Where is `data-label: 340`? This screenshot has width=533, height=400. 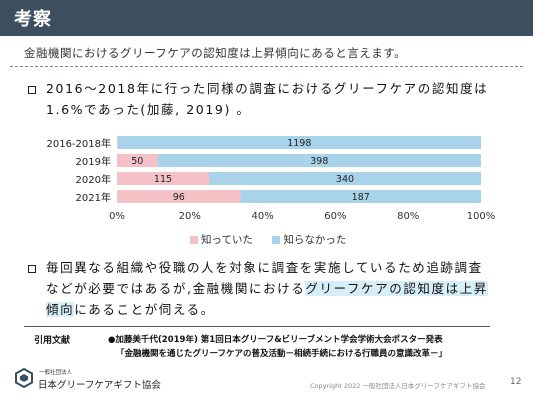
data-label: 340 is located at coordinates (345, 179).